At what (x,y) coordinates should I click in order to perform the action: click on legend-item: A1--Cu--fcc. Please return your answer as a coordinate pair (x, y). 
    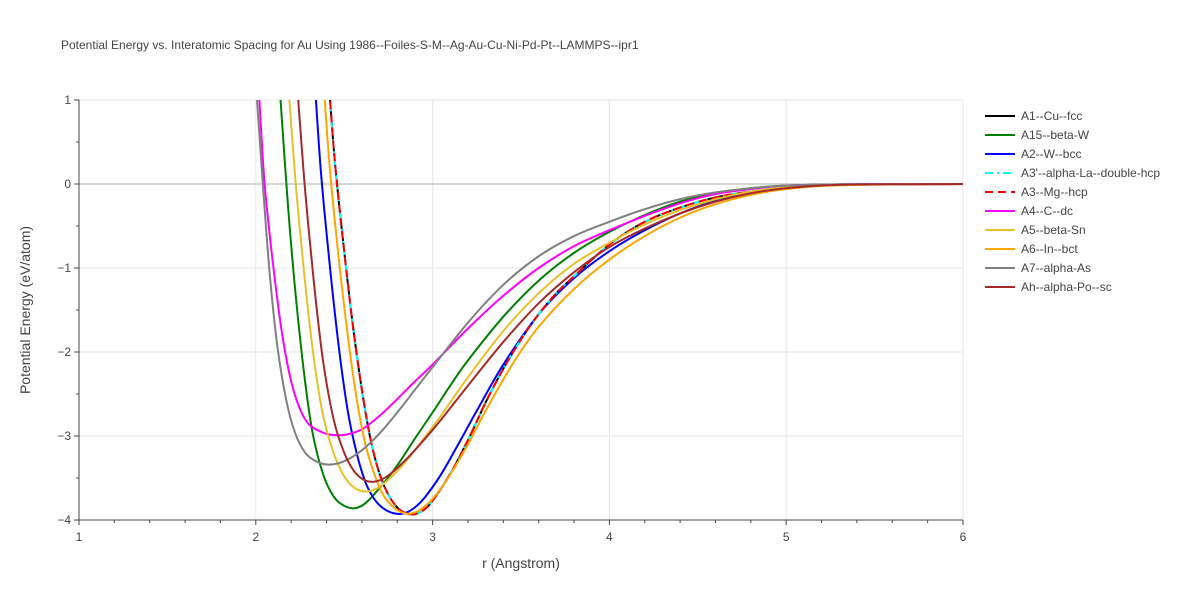
    Looking at the image, I should click on (1072, 115).